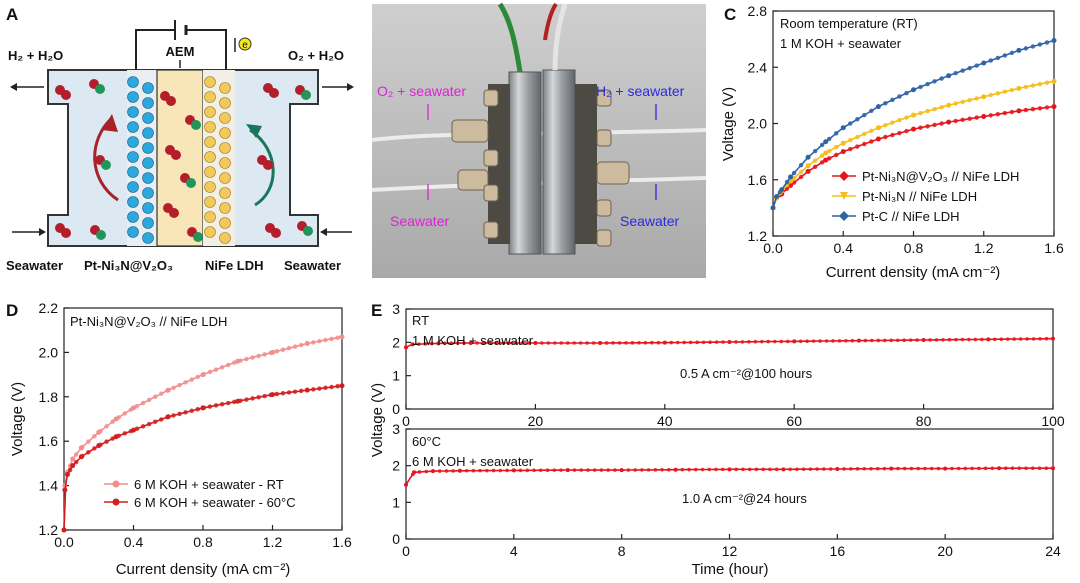 This screenshot has width=1080, height=583. What do you see at coordinates (308, 231) in the screenshot?
I see `molecule-atom` at bounding box center [308, 231].